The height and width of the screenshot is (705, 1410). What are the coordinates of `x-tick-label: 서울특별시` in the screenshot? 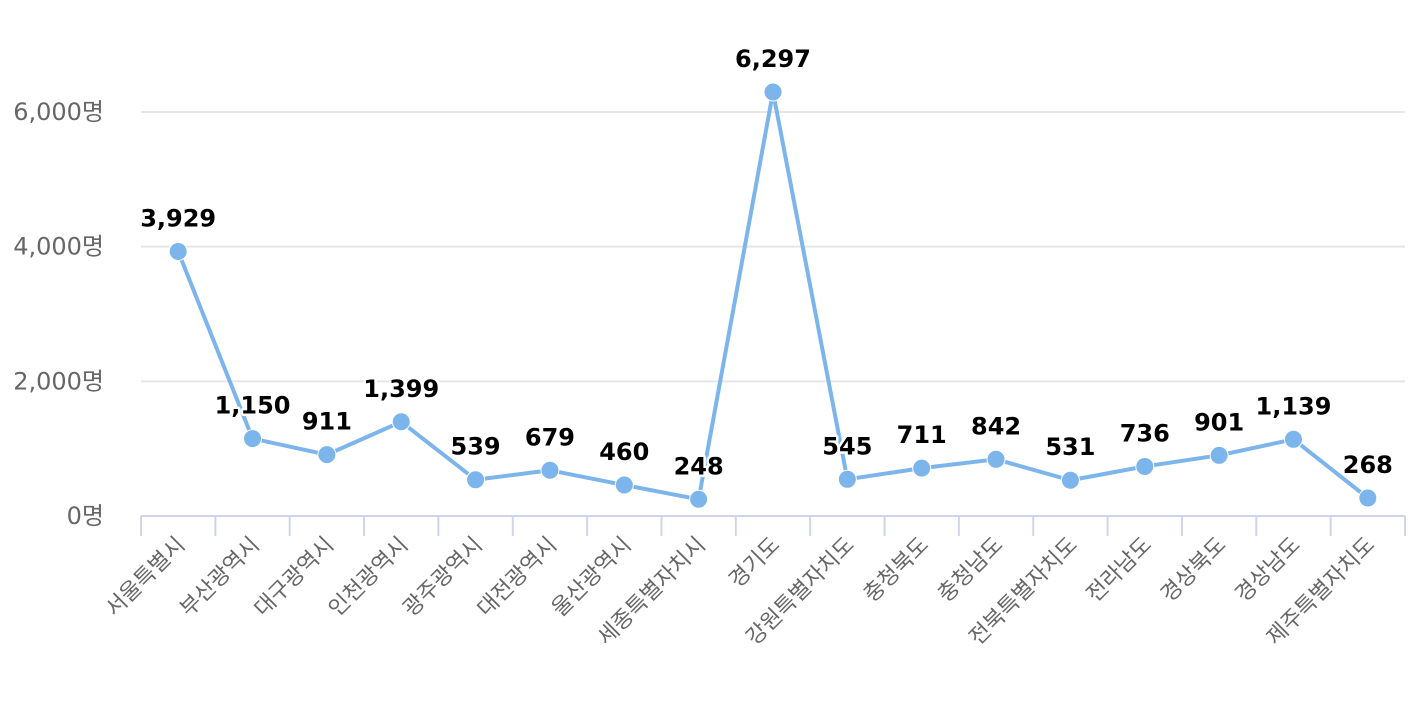 It's located at (145, 577).